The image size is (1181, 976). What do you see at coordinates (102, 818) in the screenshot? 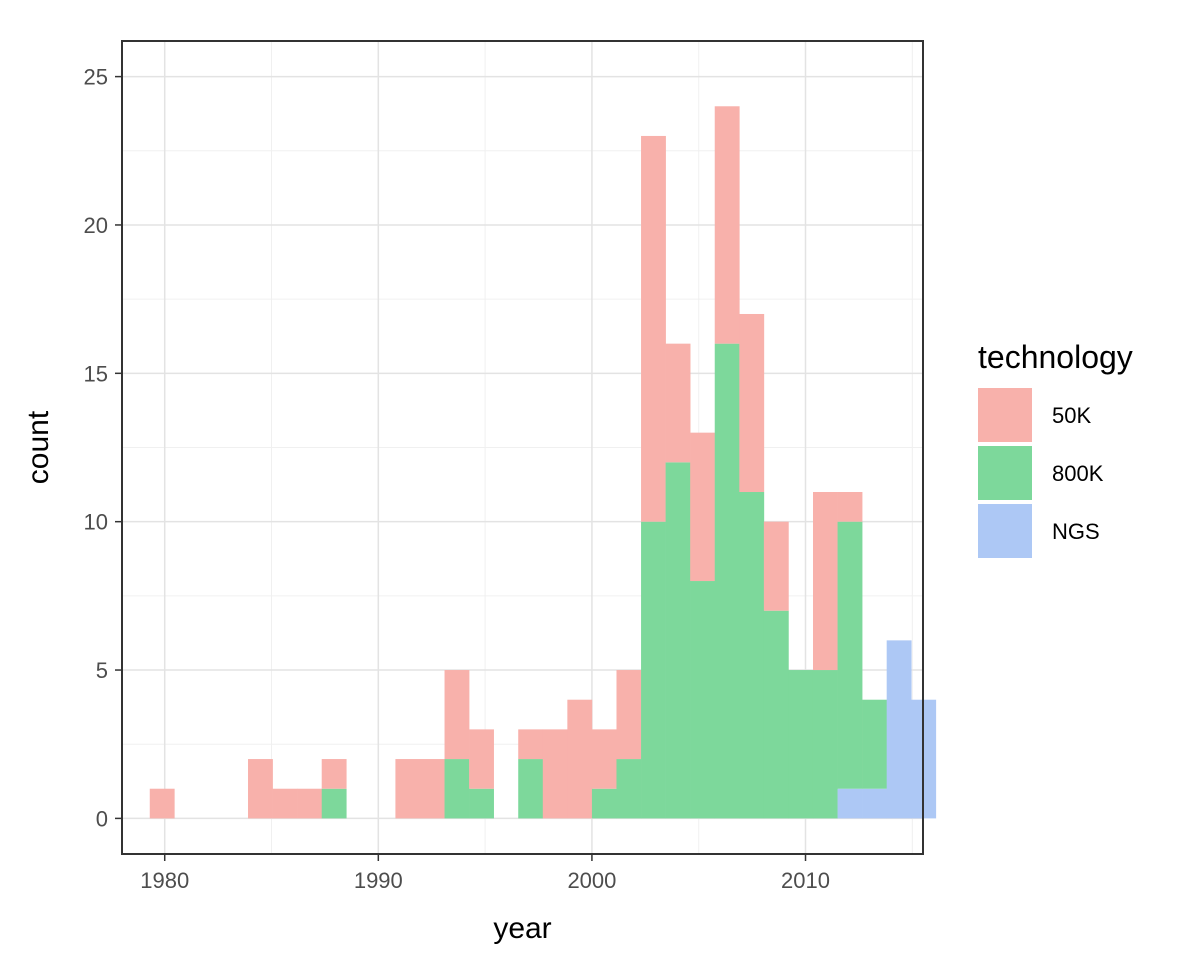
I see `y-tick-label: 0` at bounding box center [102, 818].